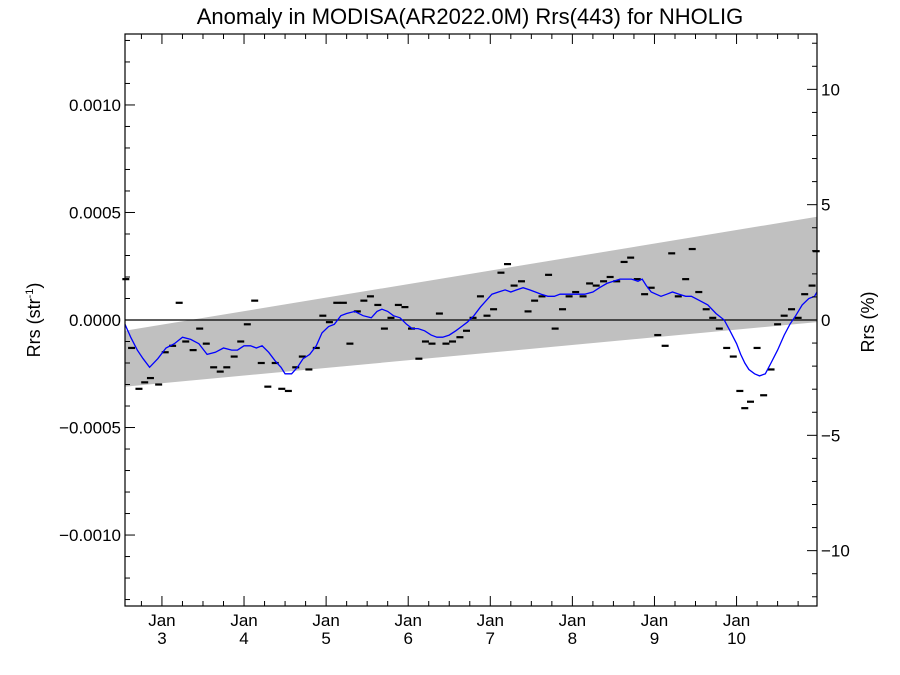 The width and height of the screenshot is (900, 675). Describe the element at coordinates (243, 638) in the screenshot. I see `x-tick-year-label: 4` at that location.